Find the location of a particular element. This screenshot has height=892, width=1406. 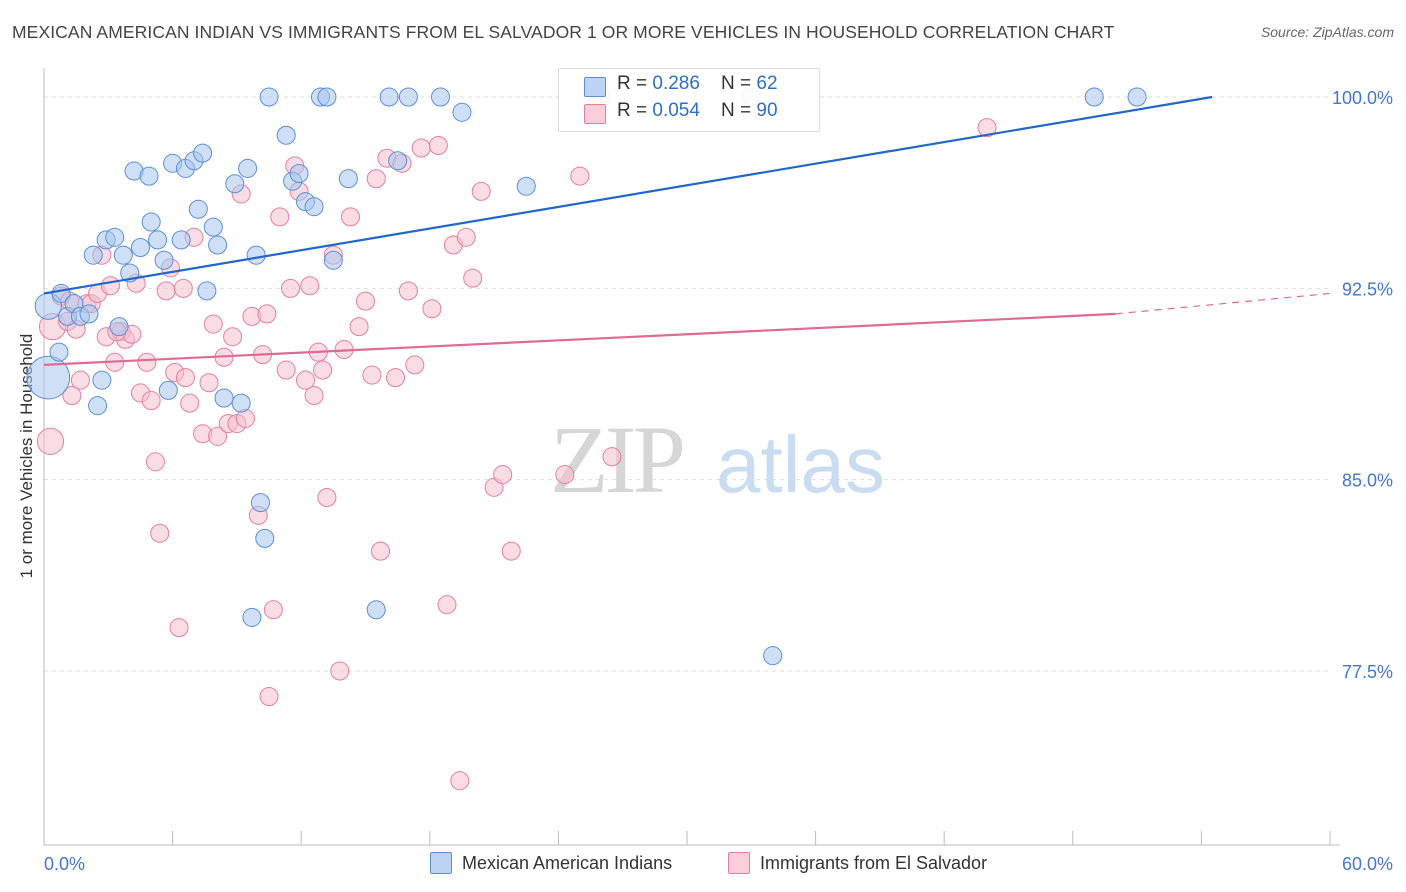

legend-r-value: 0.286 is located at coordinates (676, 83).